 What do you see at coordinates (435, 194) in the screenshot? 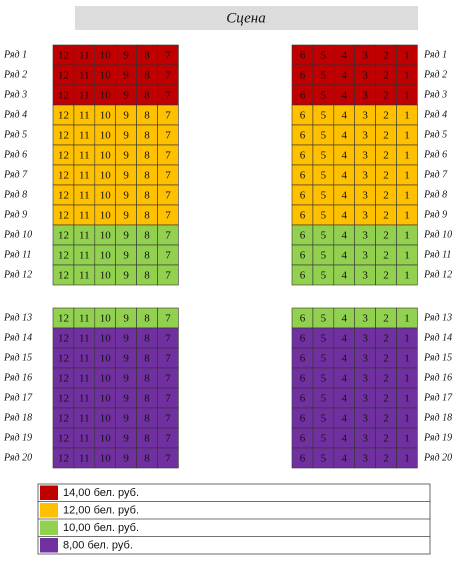
I see `row-label: Ряд 8` at bounding box center [435, 194].